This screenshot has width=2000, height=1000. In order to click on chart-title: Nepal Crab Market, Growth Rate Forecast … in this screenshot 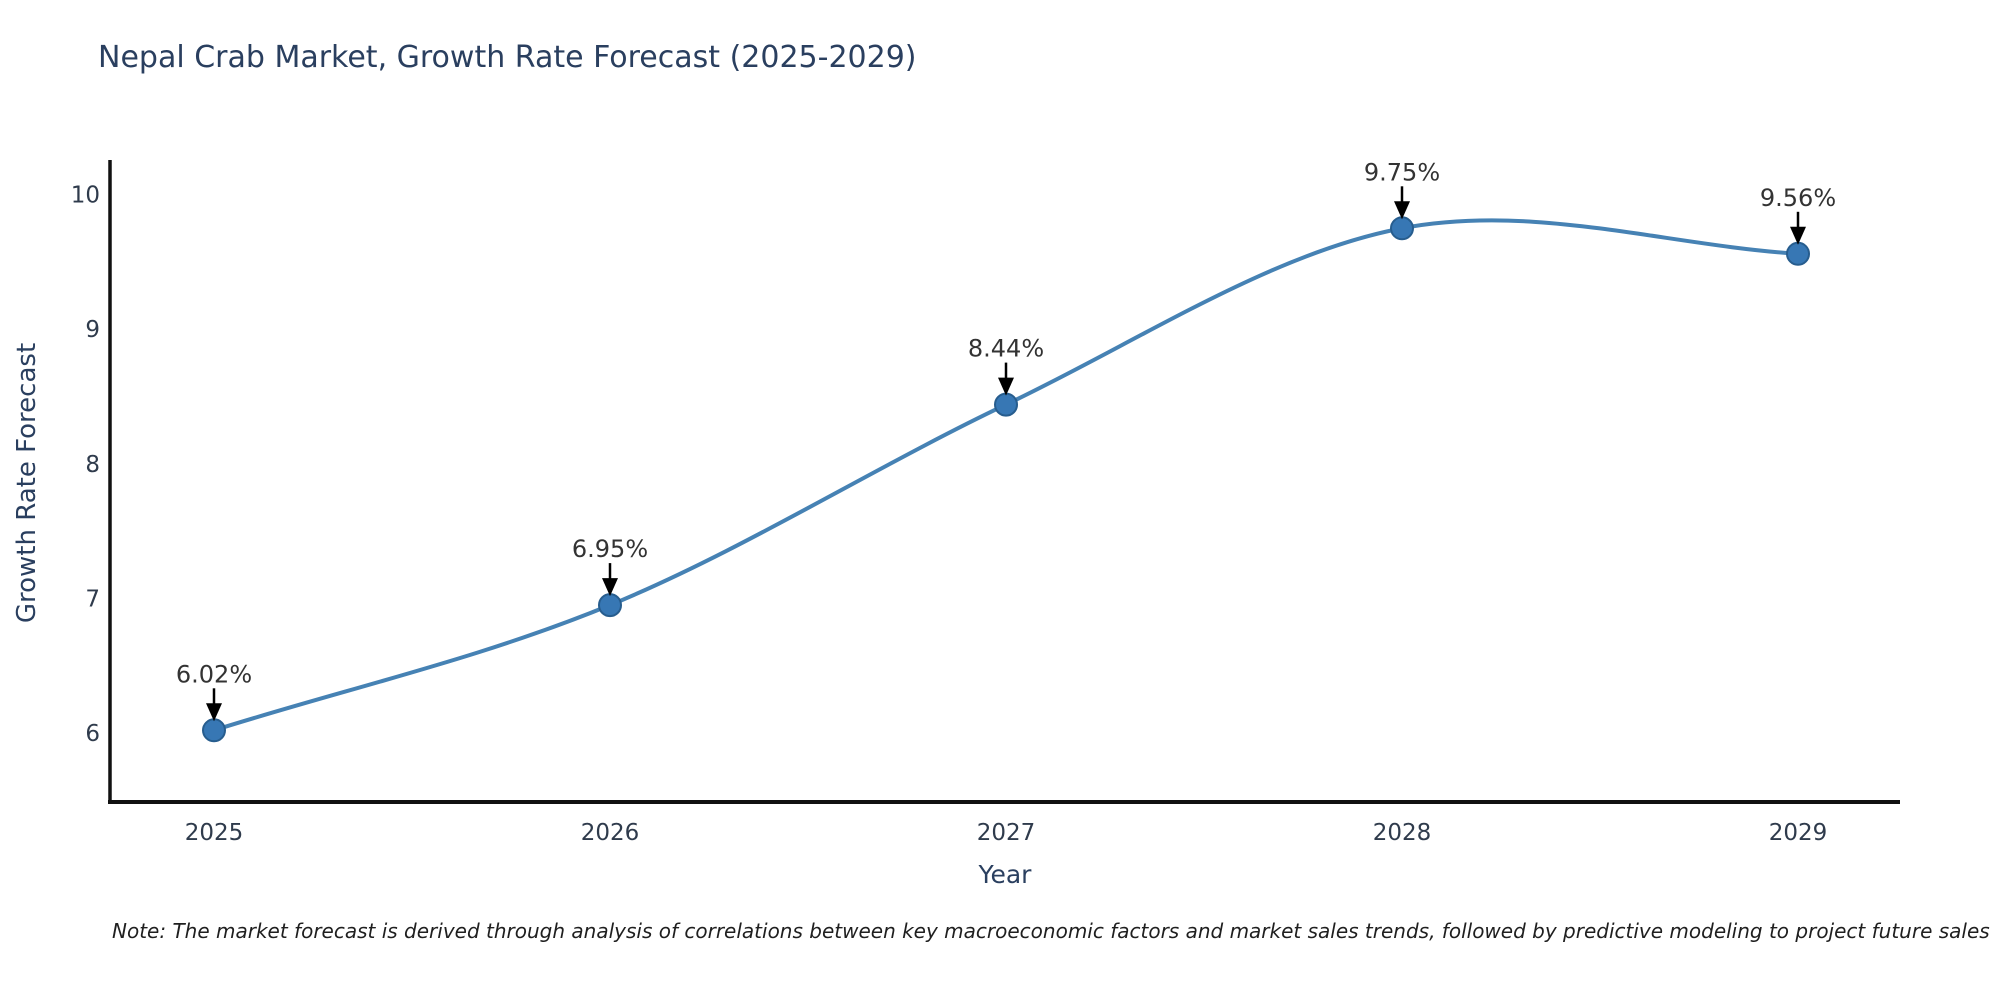, I will do `click(507, 57)`.